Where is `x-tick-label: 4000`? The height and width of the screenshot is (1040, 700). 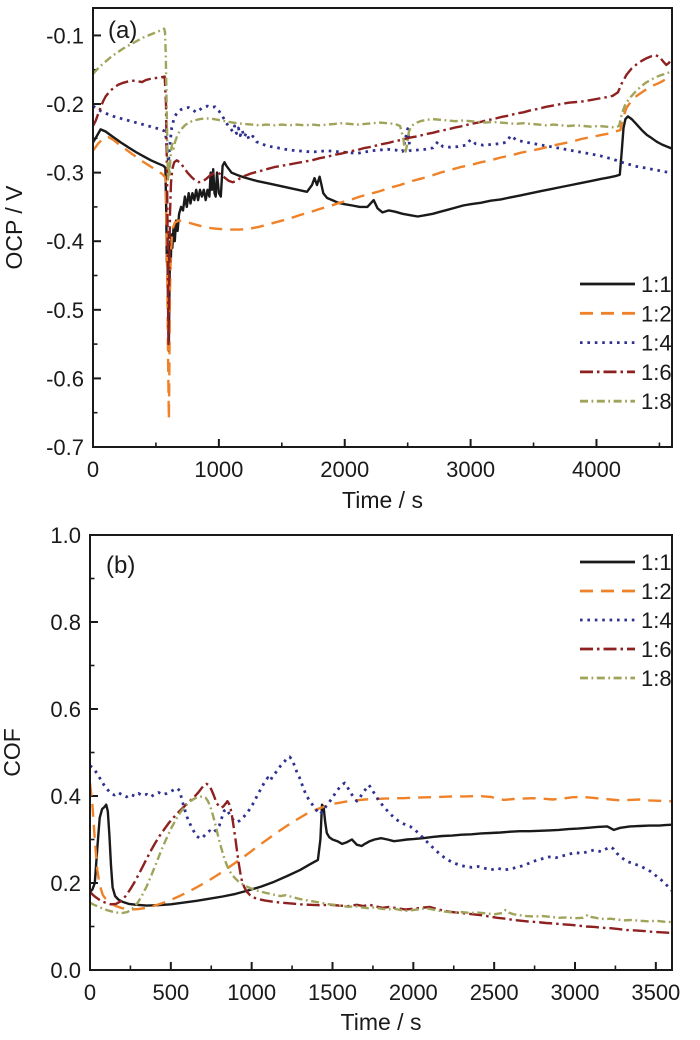 x-tick-label: 4000 is located at coordinates (596, 469).